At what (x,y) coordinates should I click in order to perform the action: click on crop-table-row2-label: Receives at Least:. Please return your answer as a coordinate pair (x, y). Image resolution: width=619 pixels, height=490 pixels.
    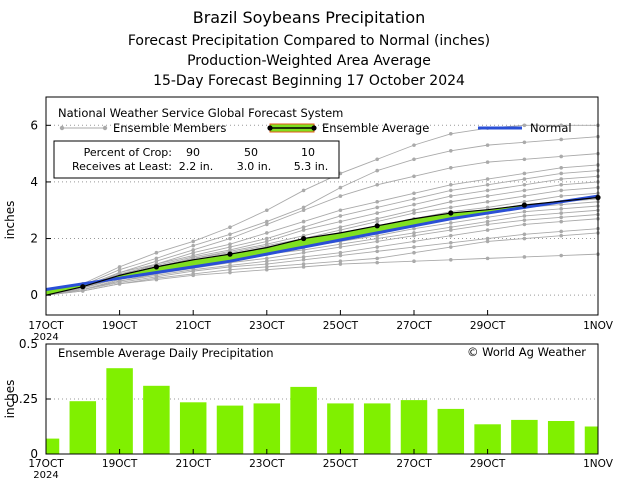
    Looking at the image, I should click on (122, 166).